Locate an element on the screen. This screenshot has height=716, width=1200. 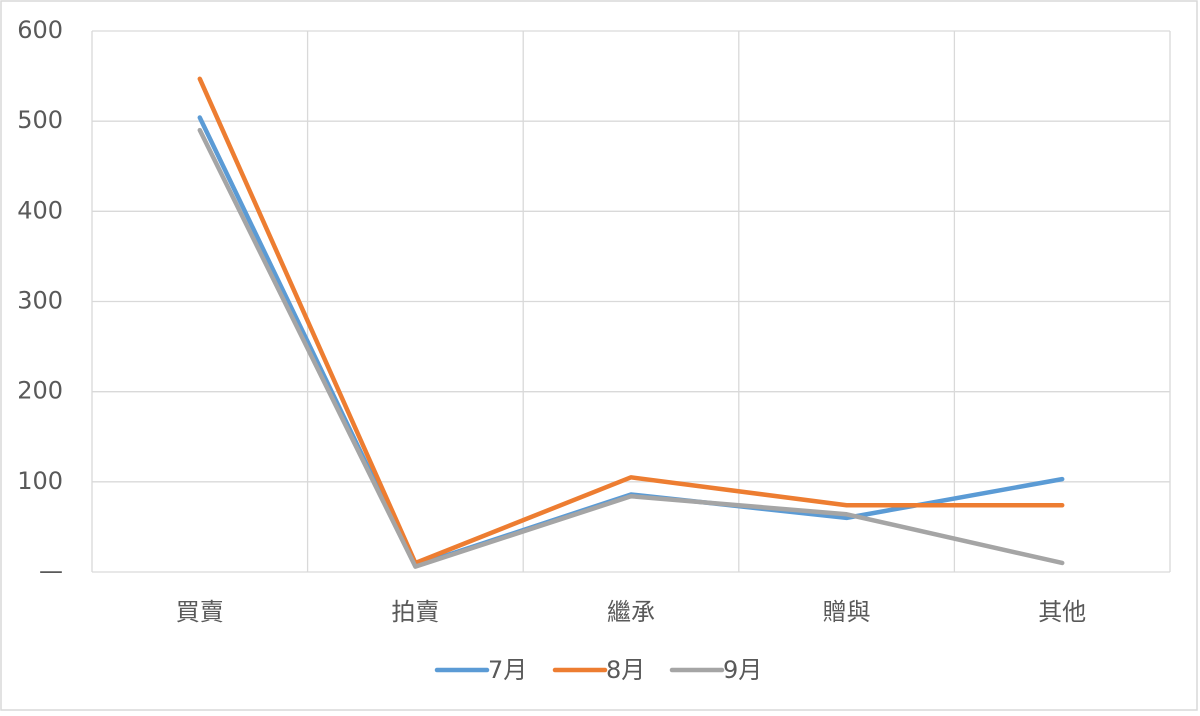
x-tick-label: 其他 is located at coordinates (1062, 612).